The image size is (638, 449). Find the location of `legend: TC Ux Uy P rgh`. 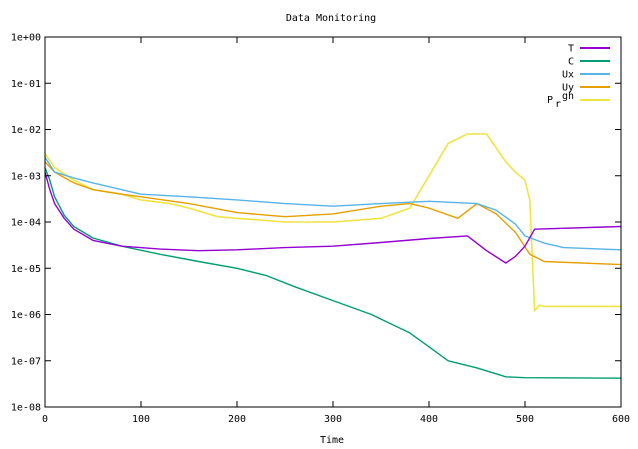

legend: TC Ux Uy P rgh is located at coordinates (578, 77).